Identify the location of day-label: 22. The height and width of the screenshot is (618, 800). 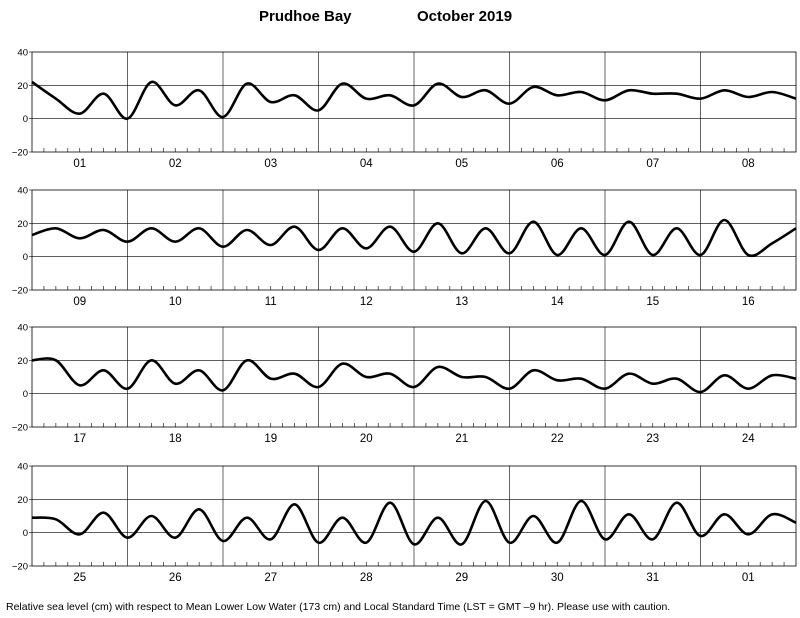
(557, 439).